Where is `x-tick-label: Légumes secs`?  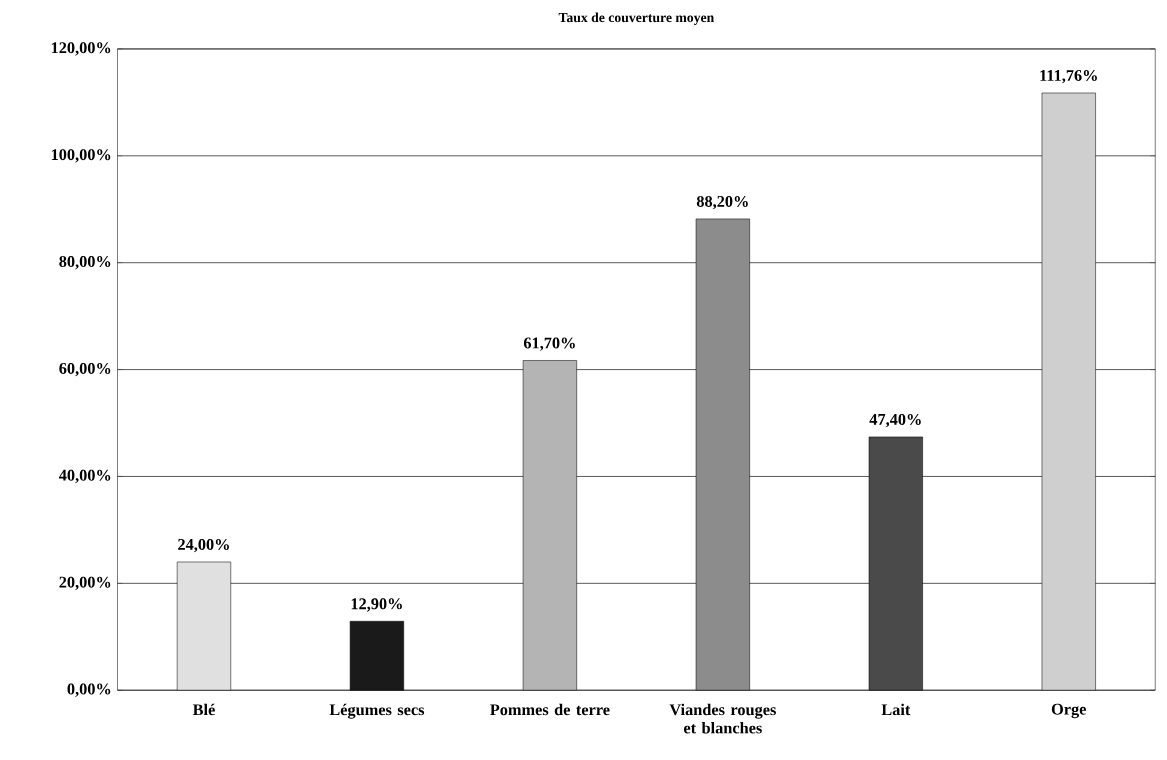
x-tick-label: Légumes secs is located at coordinates (377, 711).